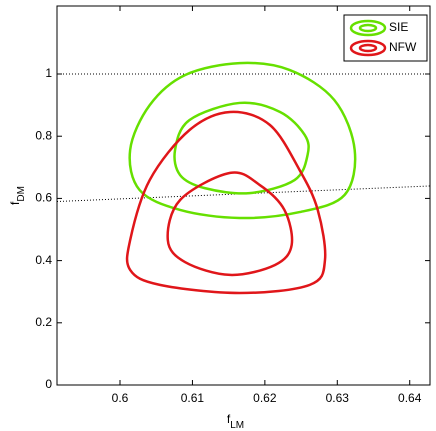 This screenshot has width=436, height=431. Describe the element at coordinates (229, 419) in the screenshot. I see `x-label-main: f` at that location.